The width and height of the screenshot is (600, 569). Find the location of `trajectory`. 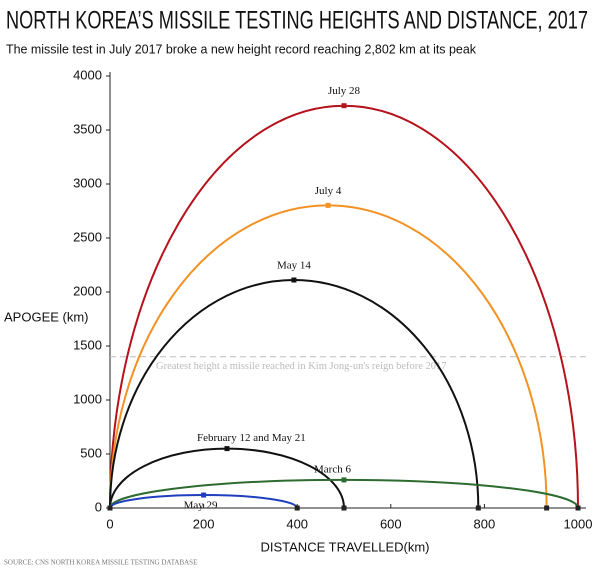

trajectory is located at coordinates (227, 478).